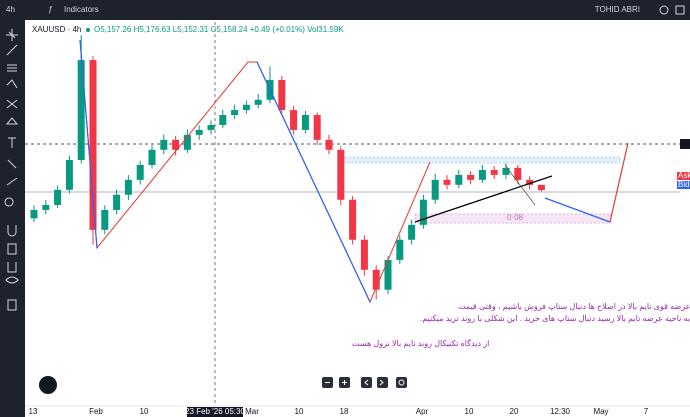  What do you see at coordinates (685, 144) in the screenshot?
I see `crosshair-tag` at bounding box center [685, 144].